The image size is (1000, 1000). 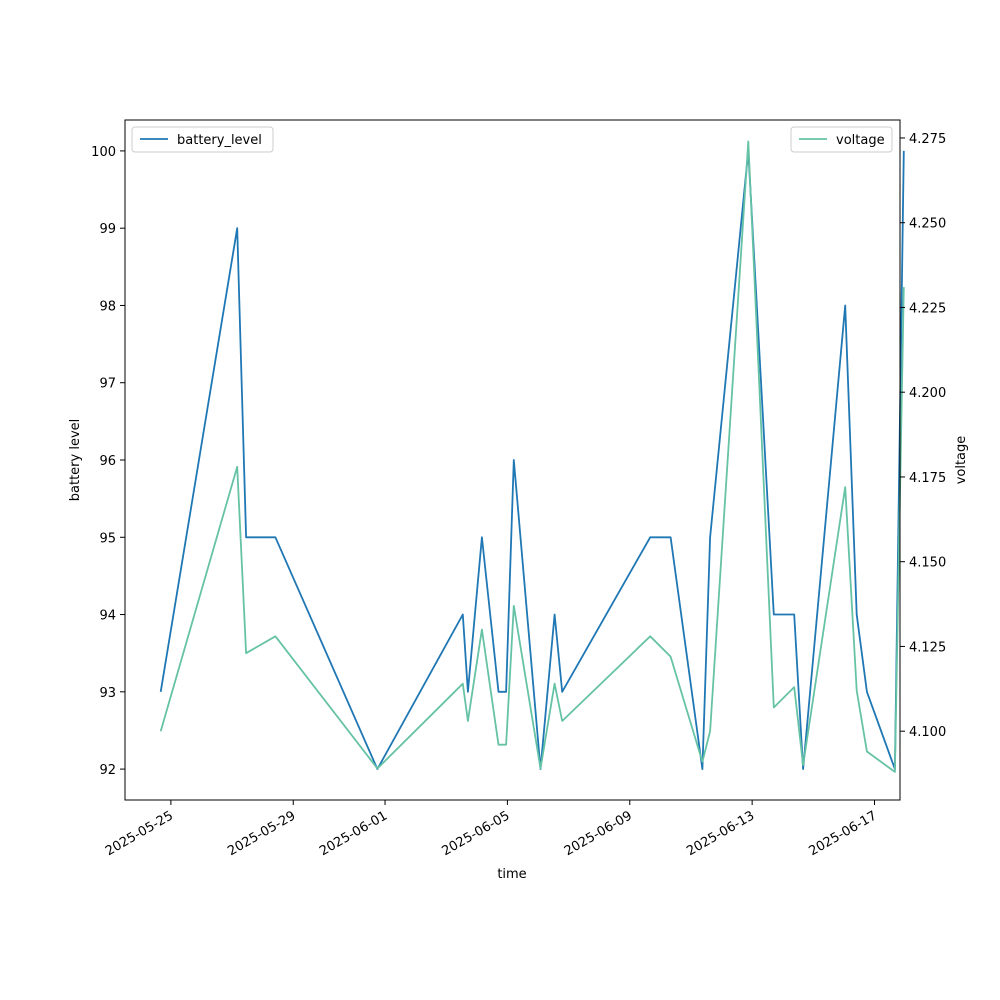 I want to click on y2-tick-label: 4.125, so click(x=927, y=647).